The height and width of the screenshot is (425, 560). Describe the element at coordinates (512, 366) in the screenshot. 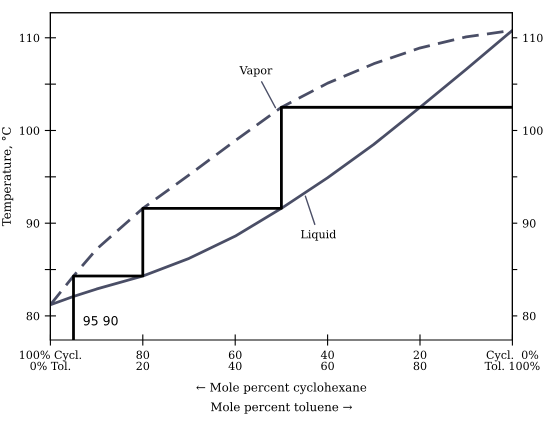

I see `x2-tick-label: Tol. 100%` at that location.